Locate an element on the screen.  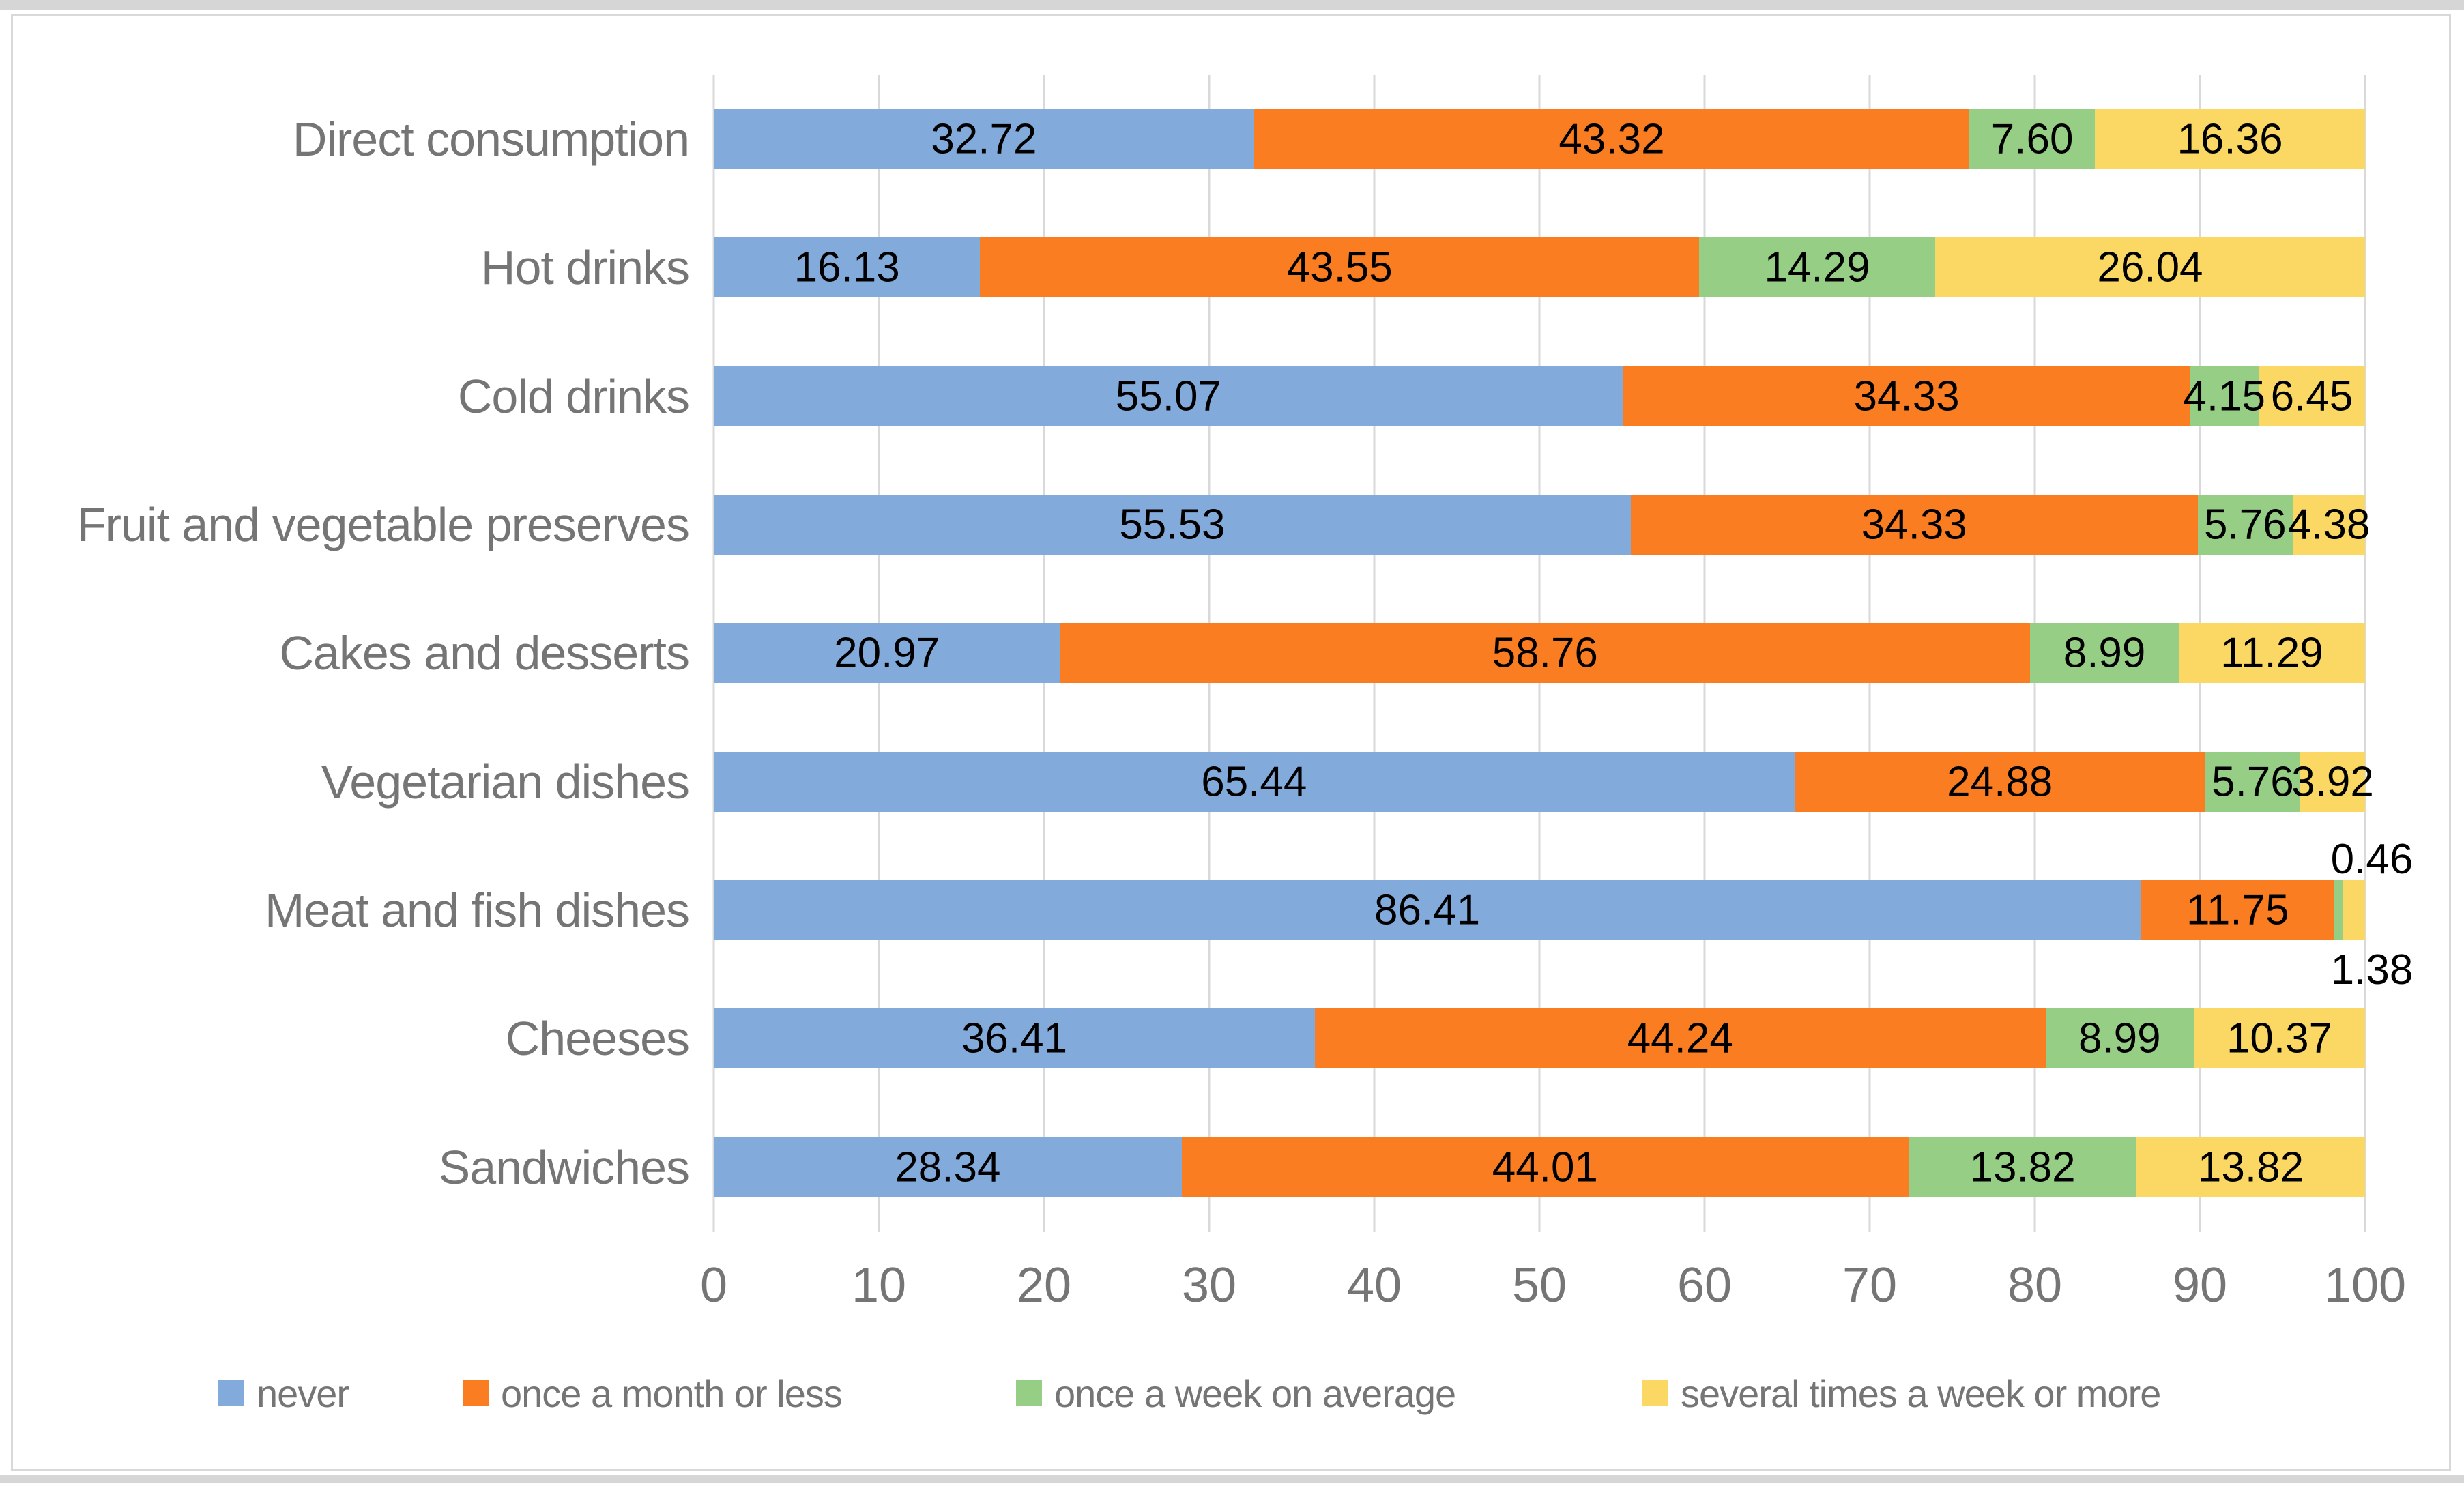
axis-tick-label: 20 is located at coordinates (1044, 1285).